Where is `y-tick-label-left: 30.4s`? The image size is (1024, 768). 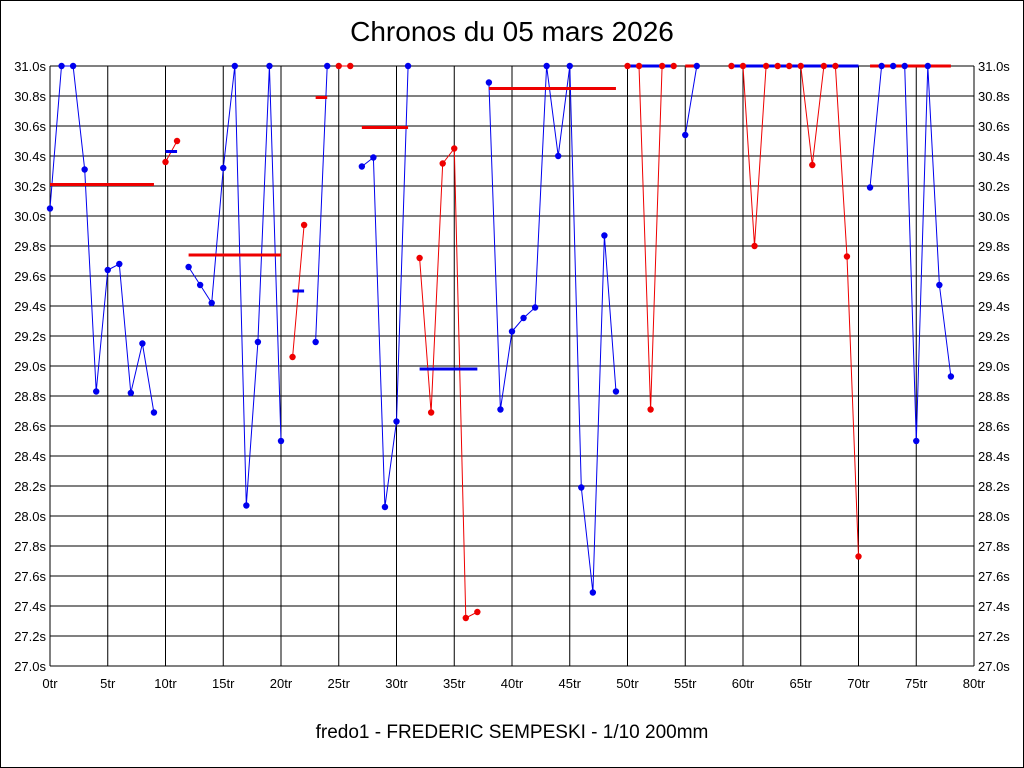
y-tick-label-left: 30.4s is located at coordinates (30, 156).